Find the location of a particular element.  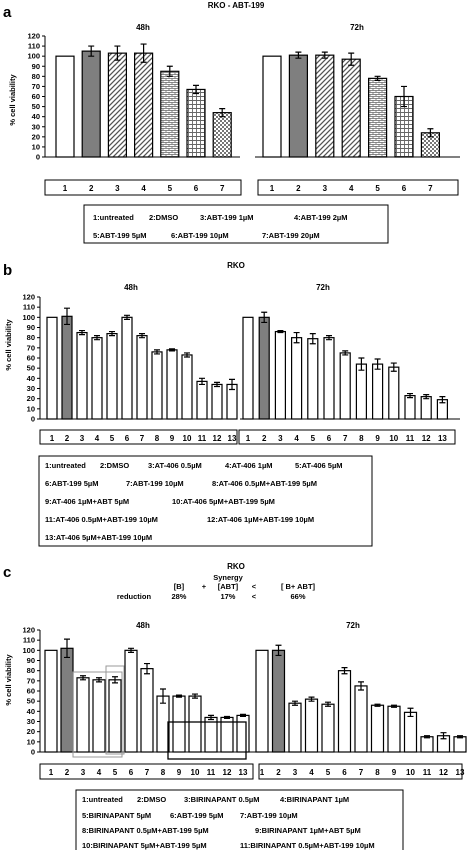

svg-text: 13:AT-406 5µM+ABT-199 10µM is located at coordinates (98, 537).